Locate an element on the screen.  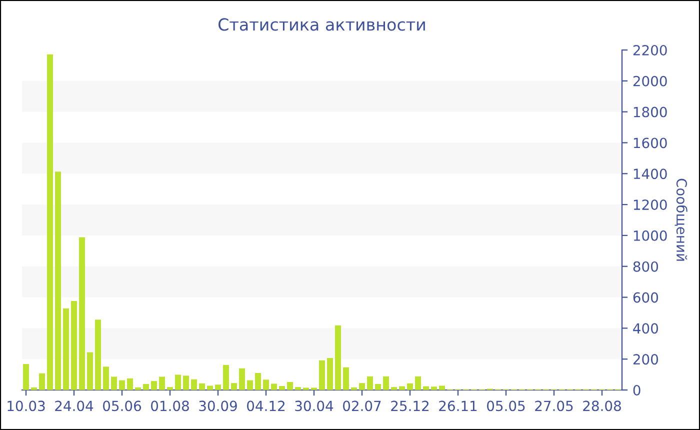
y-tick-label: 2200 is located at coordinates (650, 50).